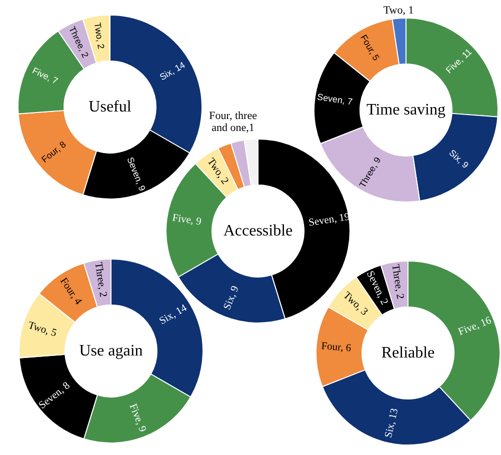 The image size is (501, 455). What do you see at coordinates (111, 351) in the screenshot?
I see `text: Use again` at bounding box center [111, 351].